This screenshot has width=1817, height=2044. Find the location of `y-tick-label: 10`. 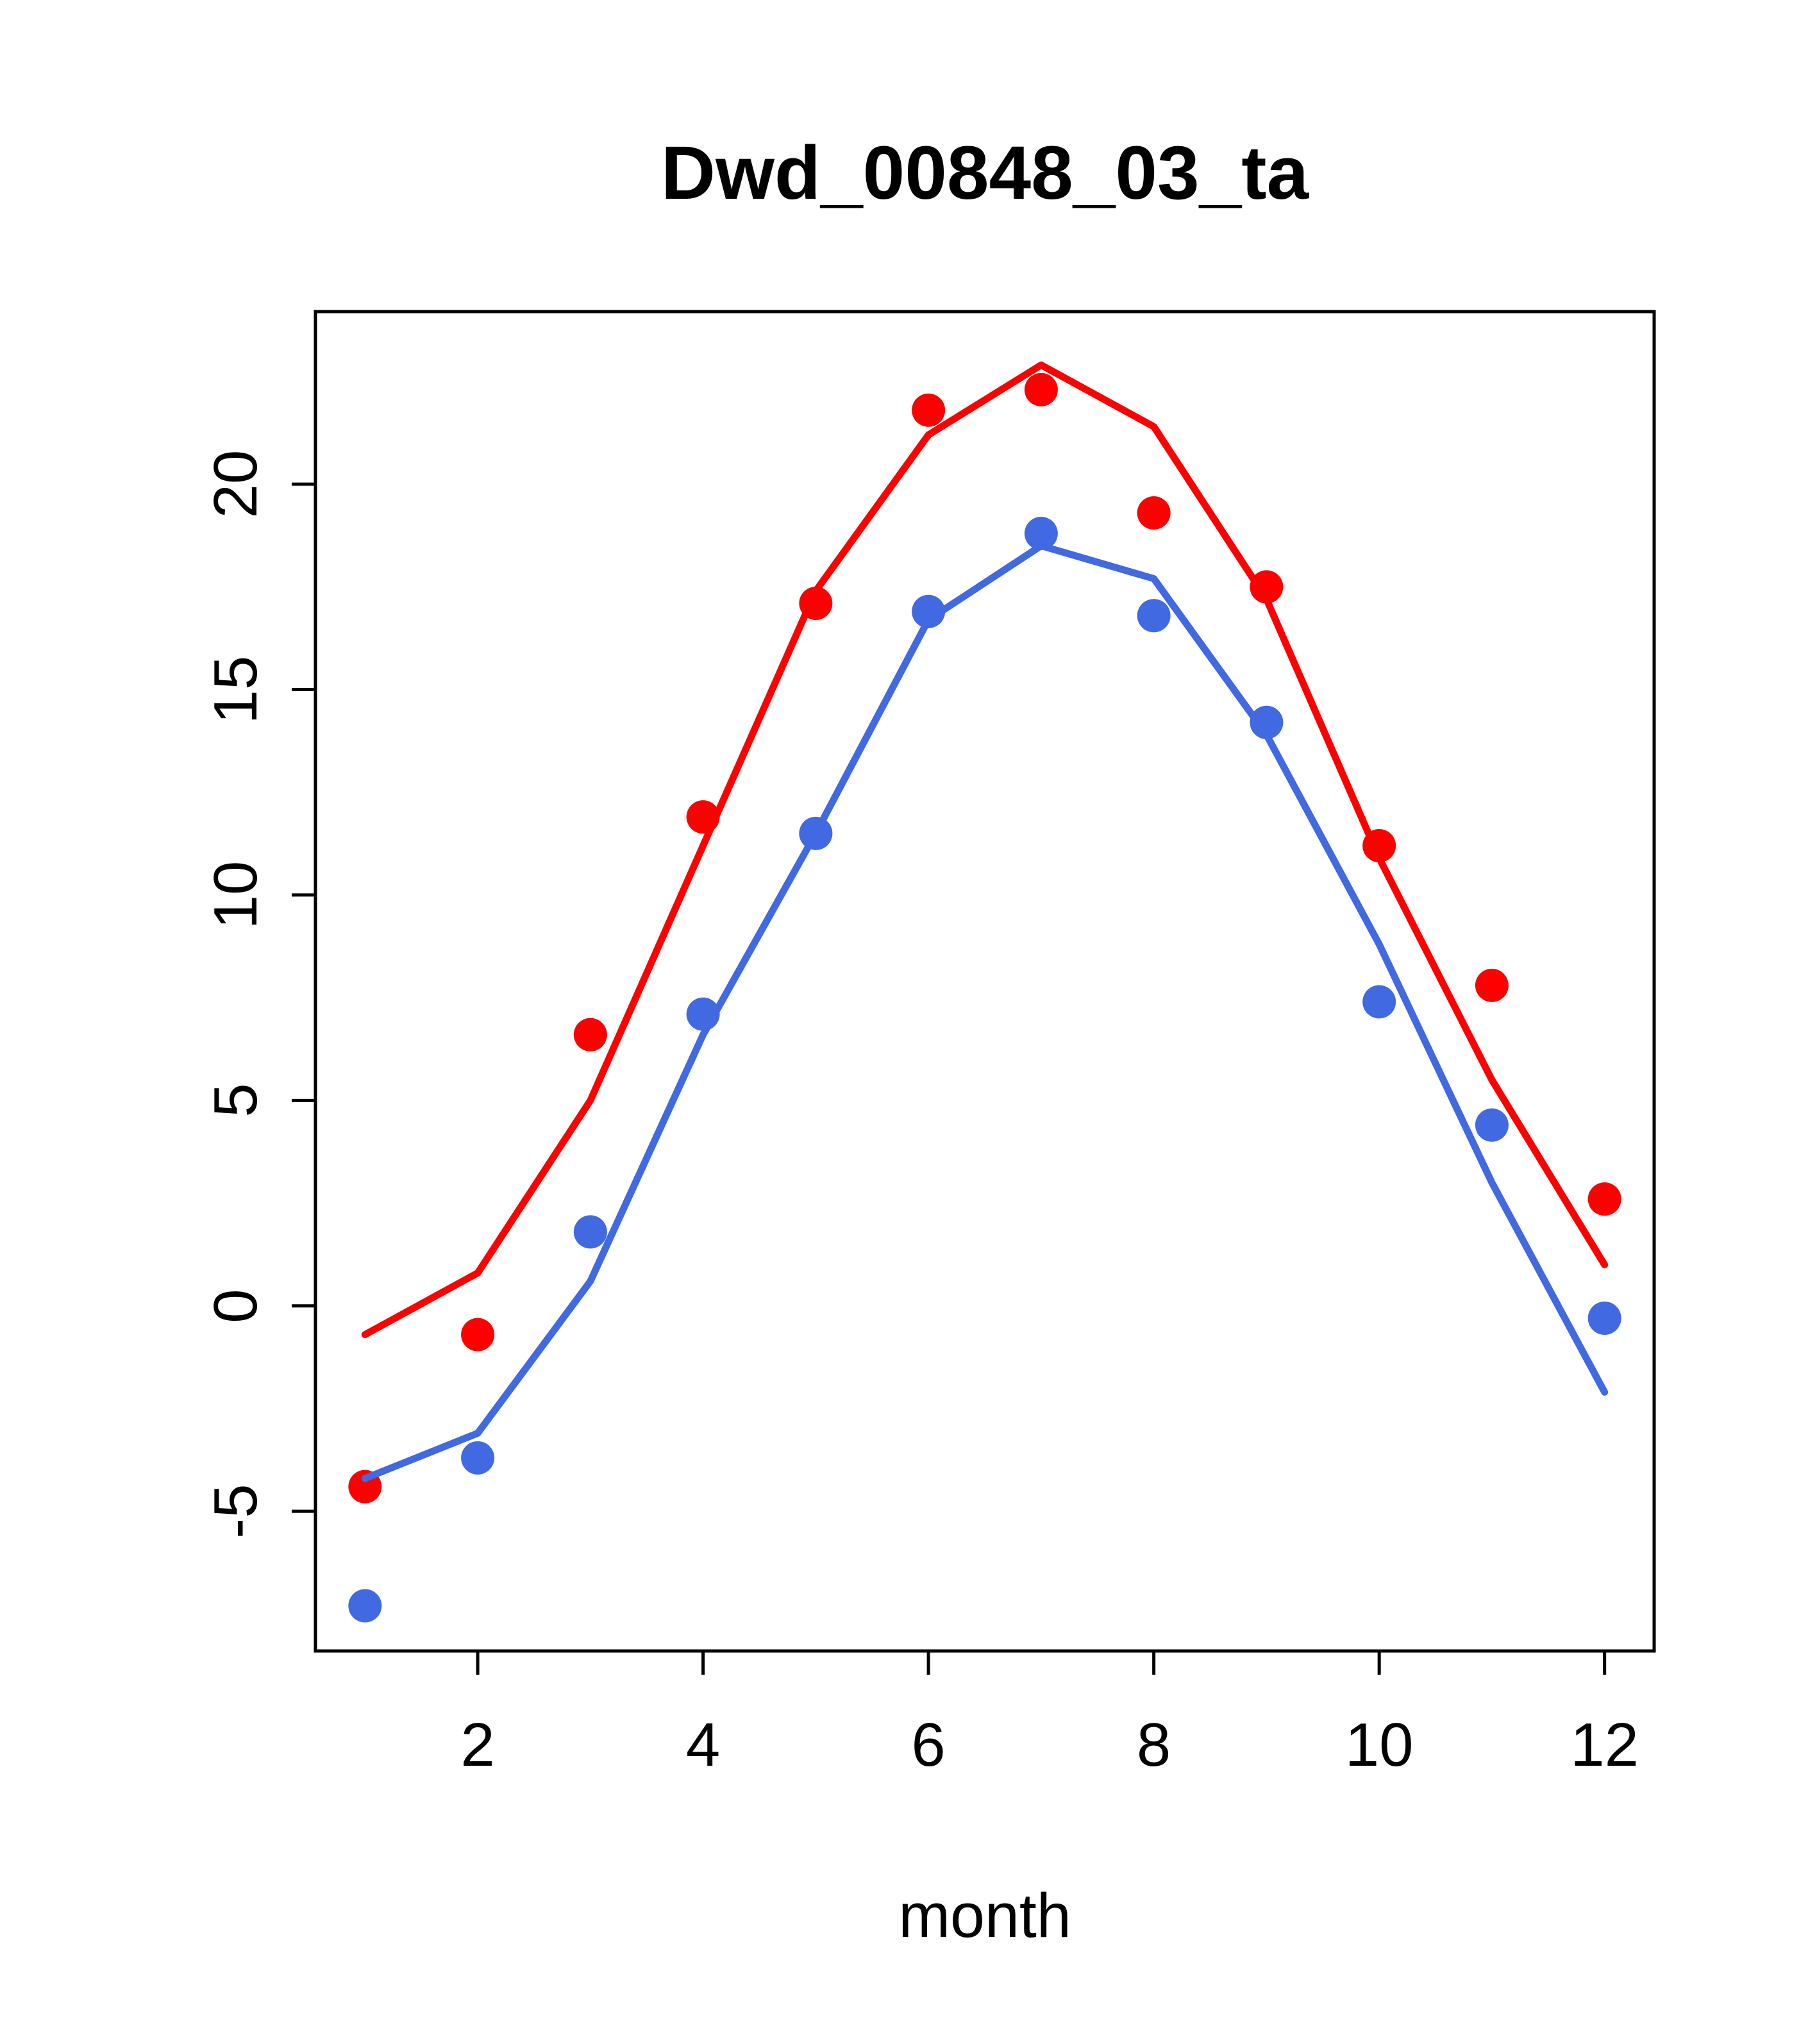

y-tick-label: 10 is located at coordinates (235, 895).